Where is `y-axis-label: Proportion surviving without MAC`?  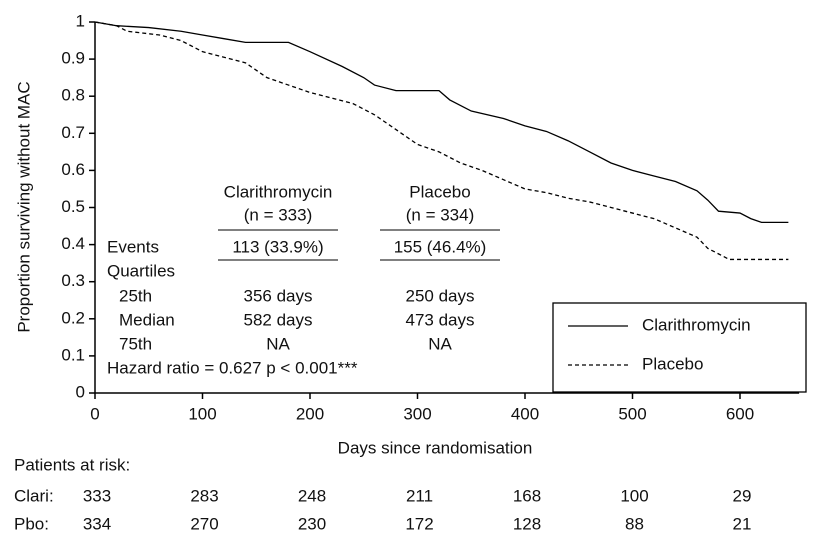 y-axis-label: Proportion surviving without MAC is located at coordinates (23, 206).